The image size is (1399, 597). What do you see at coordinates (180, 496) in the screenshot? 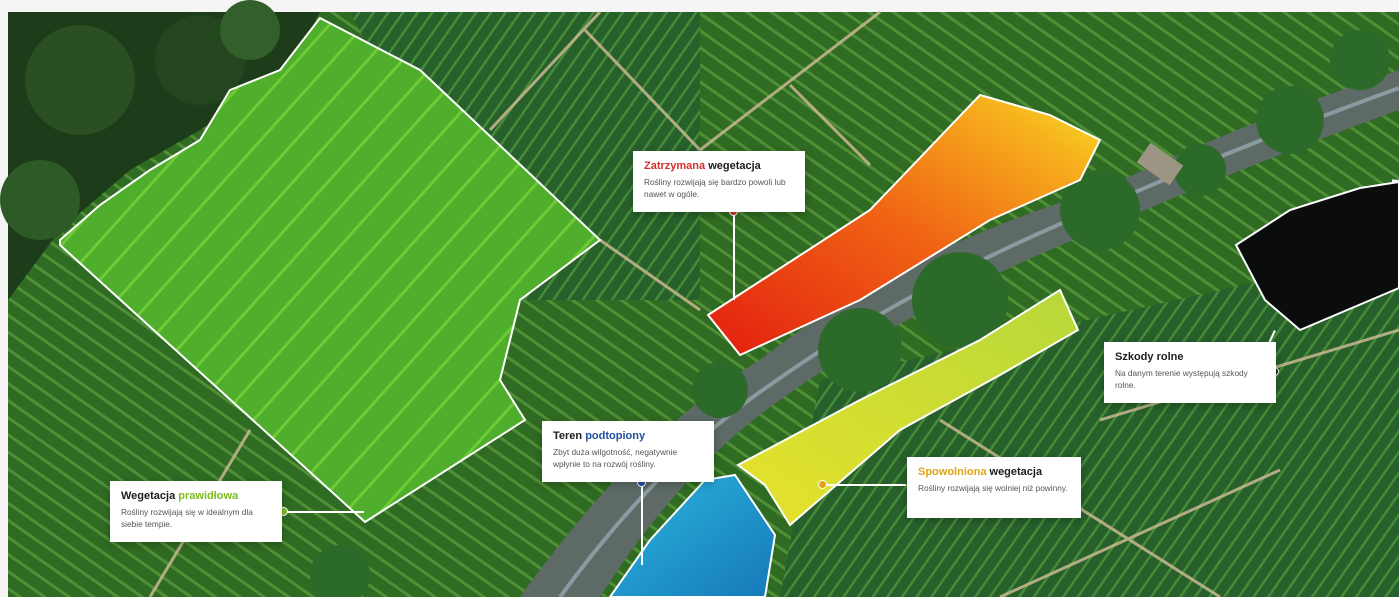
I see `wegetacja-title: Wegetacja prawidłowa` at bounding box center [180, 496].